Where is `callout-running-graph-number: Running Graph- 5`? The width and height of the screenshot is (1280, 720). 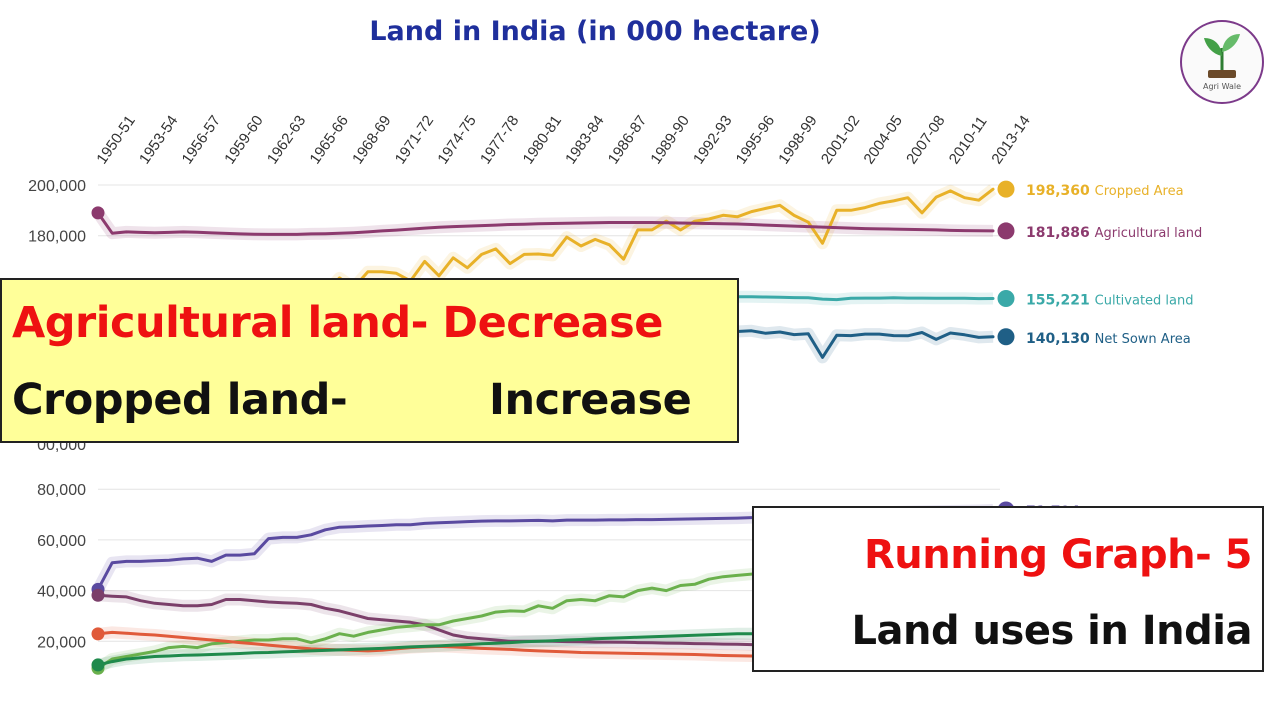 callout-running-graph-number: Running Graph- 5 is located at coordinates (1058, 555).